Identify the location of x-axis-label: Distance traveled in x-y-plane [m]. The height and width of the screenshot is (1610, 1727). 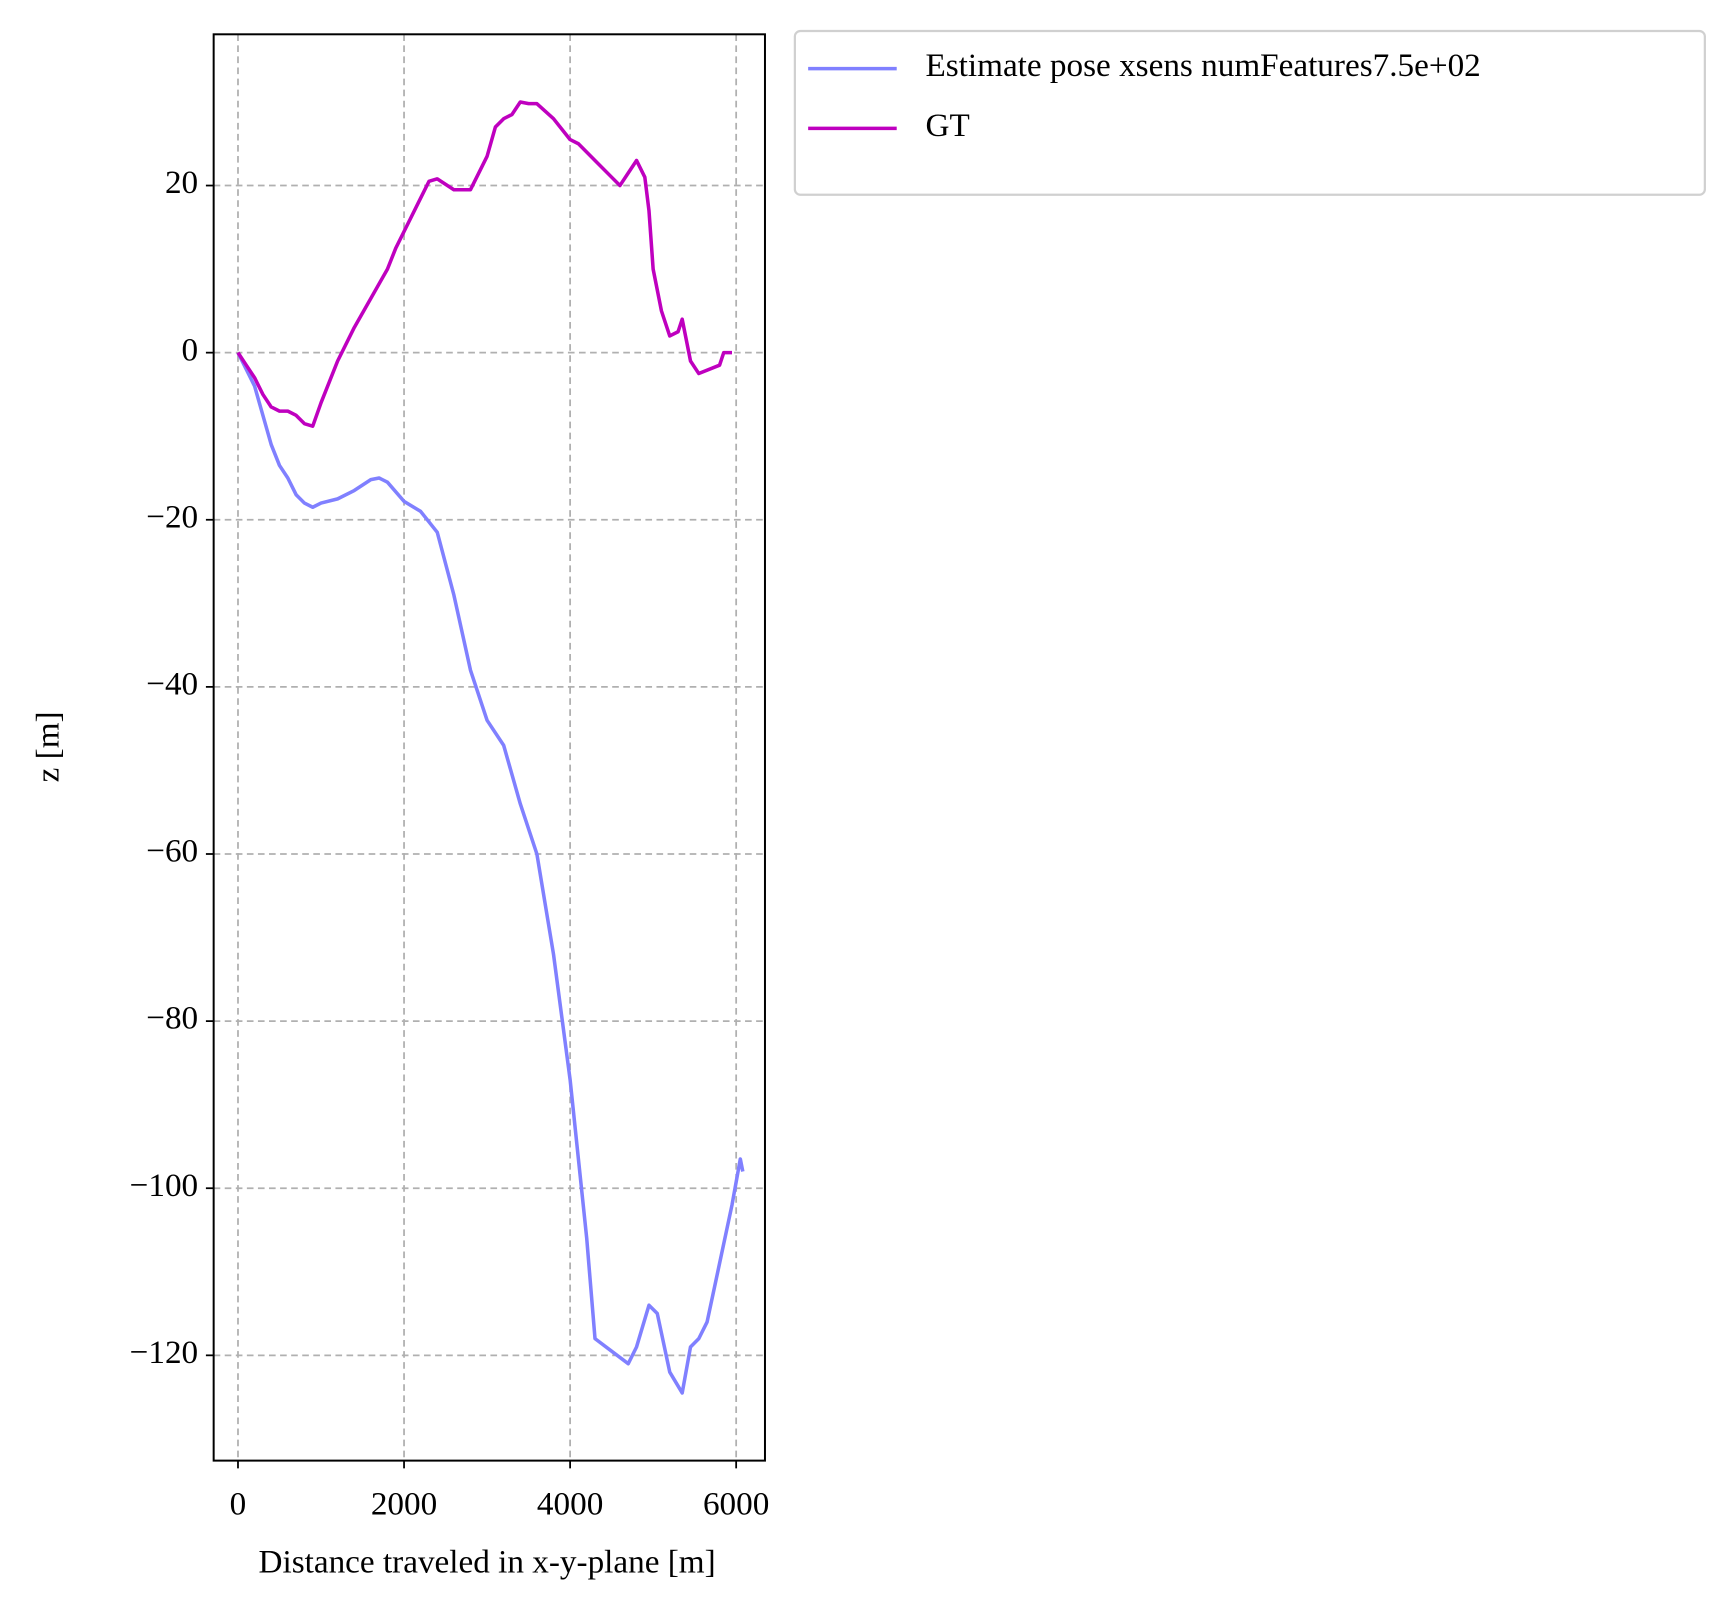
(487, 1561).